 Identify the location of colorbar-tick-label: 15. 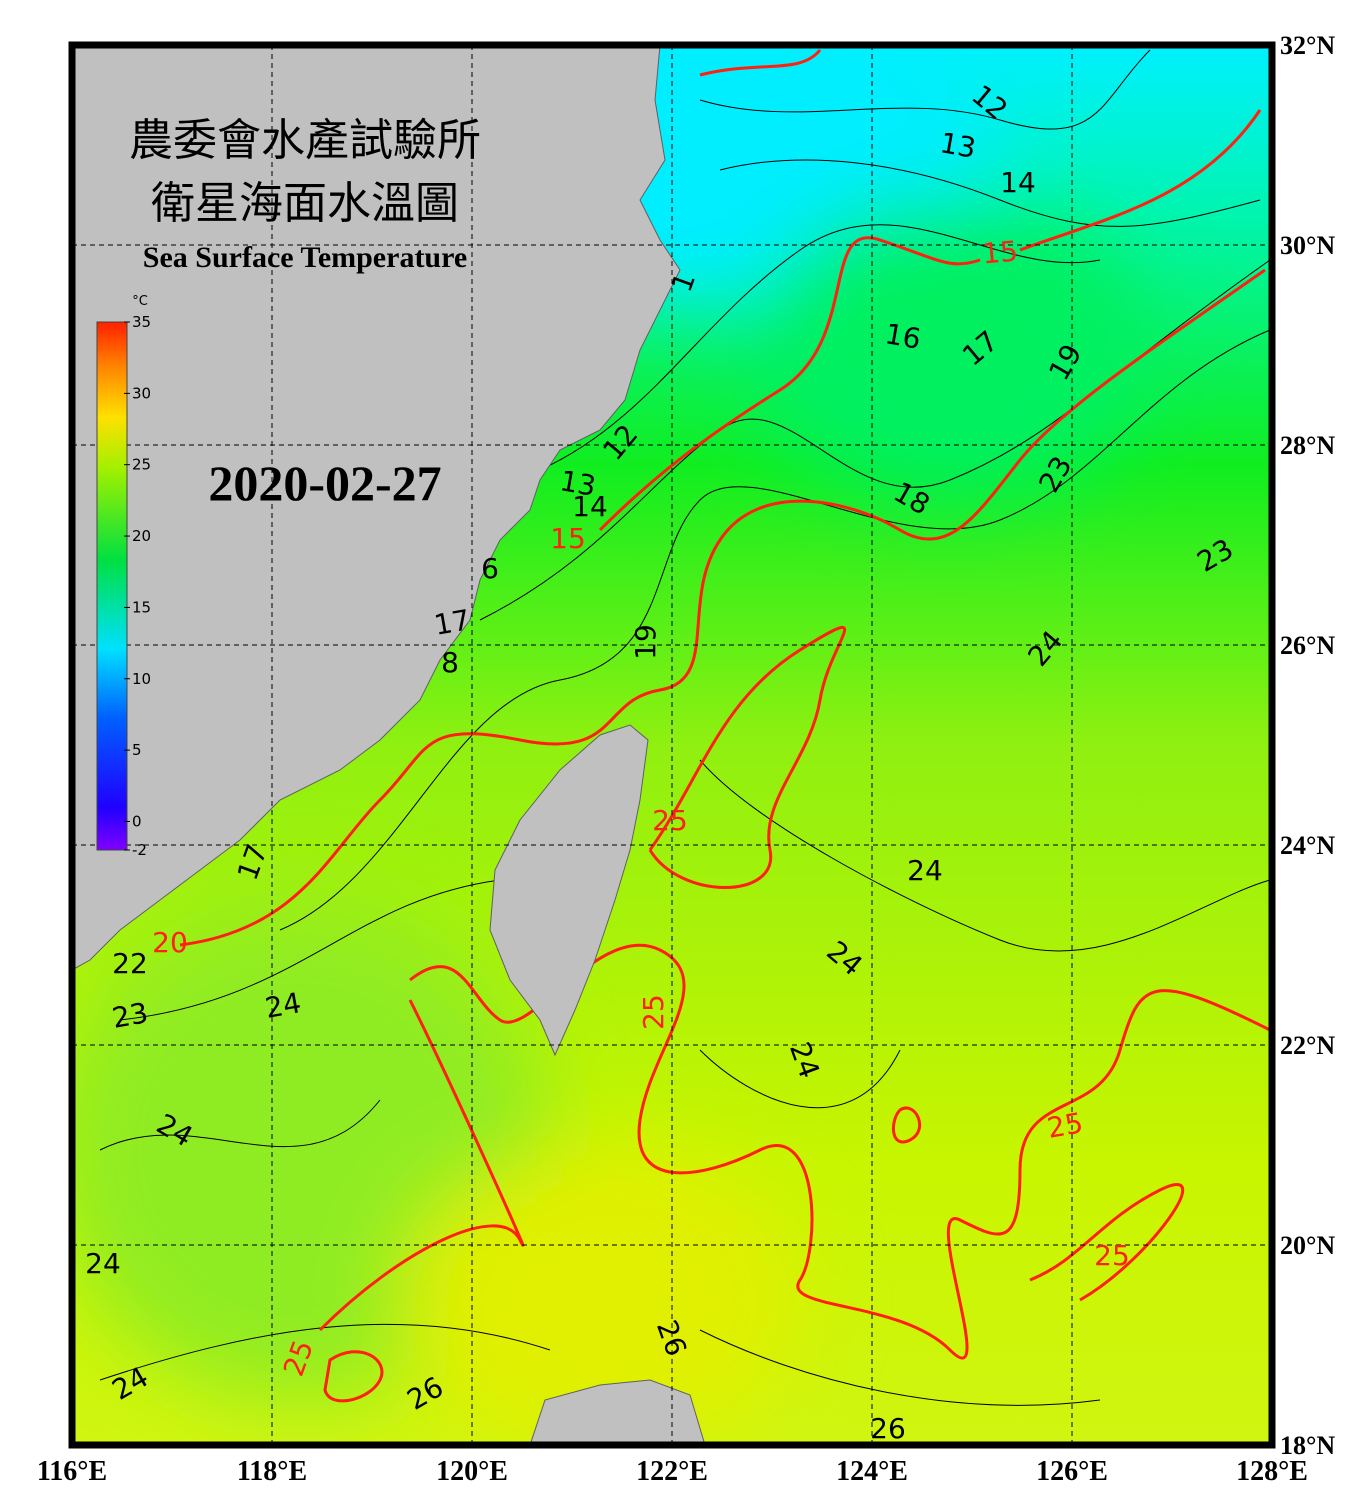
(141, 607).